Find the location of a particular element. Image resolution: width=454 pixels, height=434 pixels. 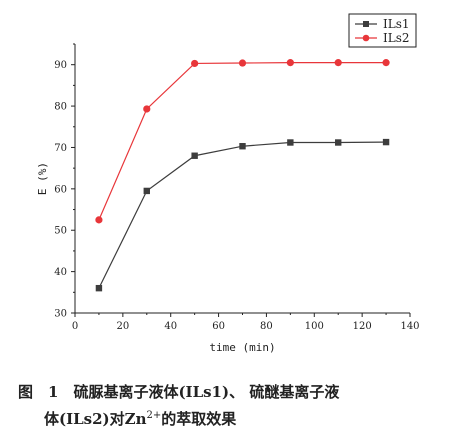

y-tick-label: 30 is located at coordinates (60, 314).